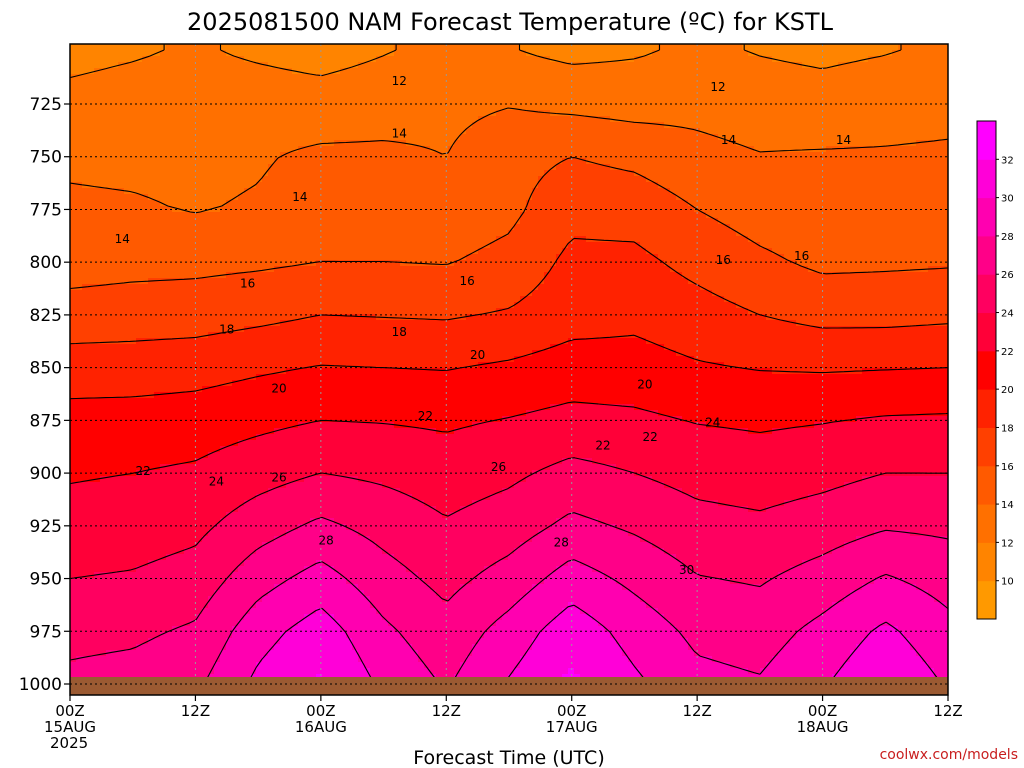 The height and width of the screenshot is (768, 1024). I want to click on colorbar-frame, so click(986, 370).